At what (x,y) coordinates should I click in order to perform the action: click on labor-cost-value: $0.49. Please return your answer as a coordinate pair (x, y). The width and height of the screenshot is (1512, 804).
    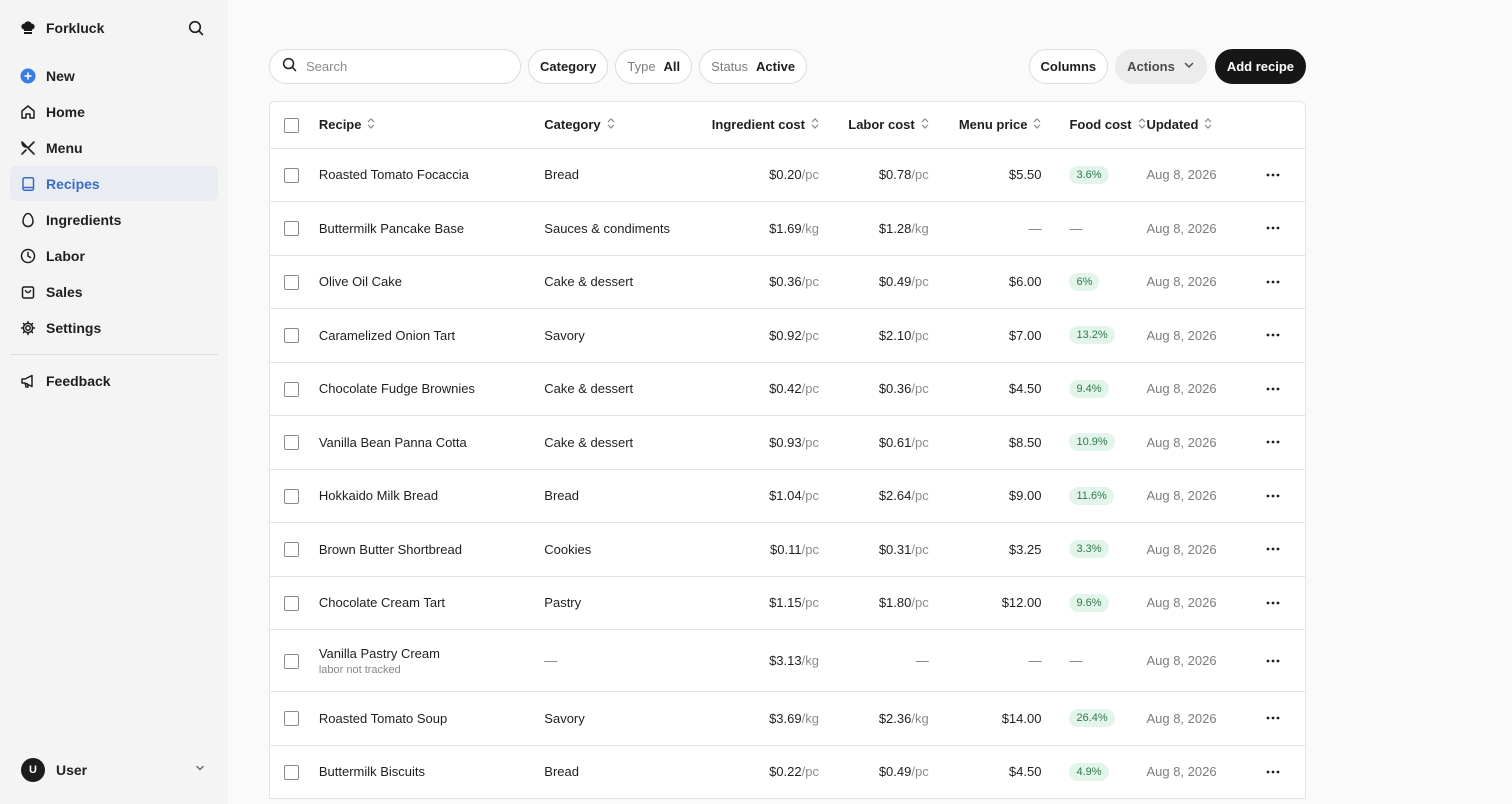
    Looking at the image, I should click on (895, 772).